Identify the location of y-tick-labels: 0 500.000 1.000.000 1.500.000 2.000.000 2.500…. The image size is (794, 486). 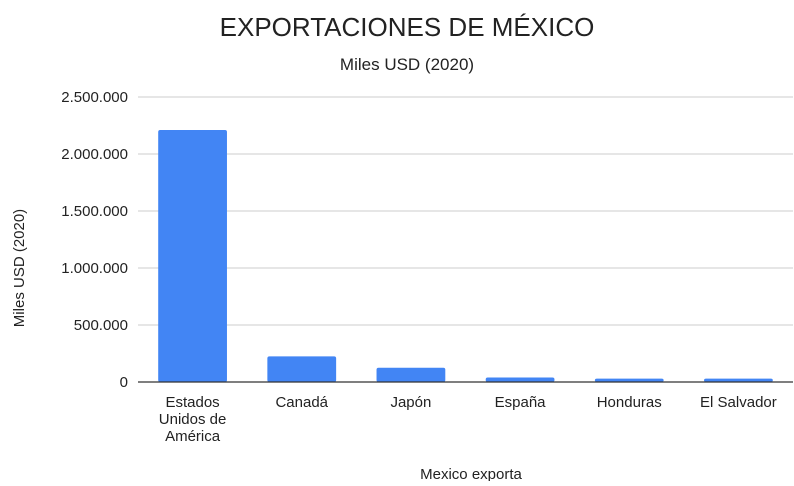
(94, 240).